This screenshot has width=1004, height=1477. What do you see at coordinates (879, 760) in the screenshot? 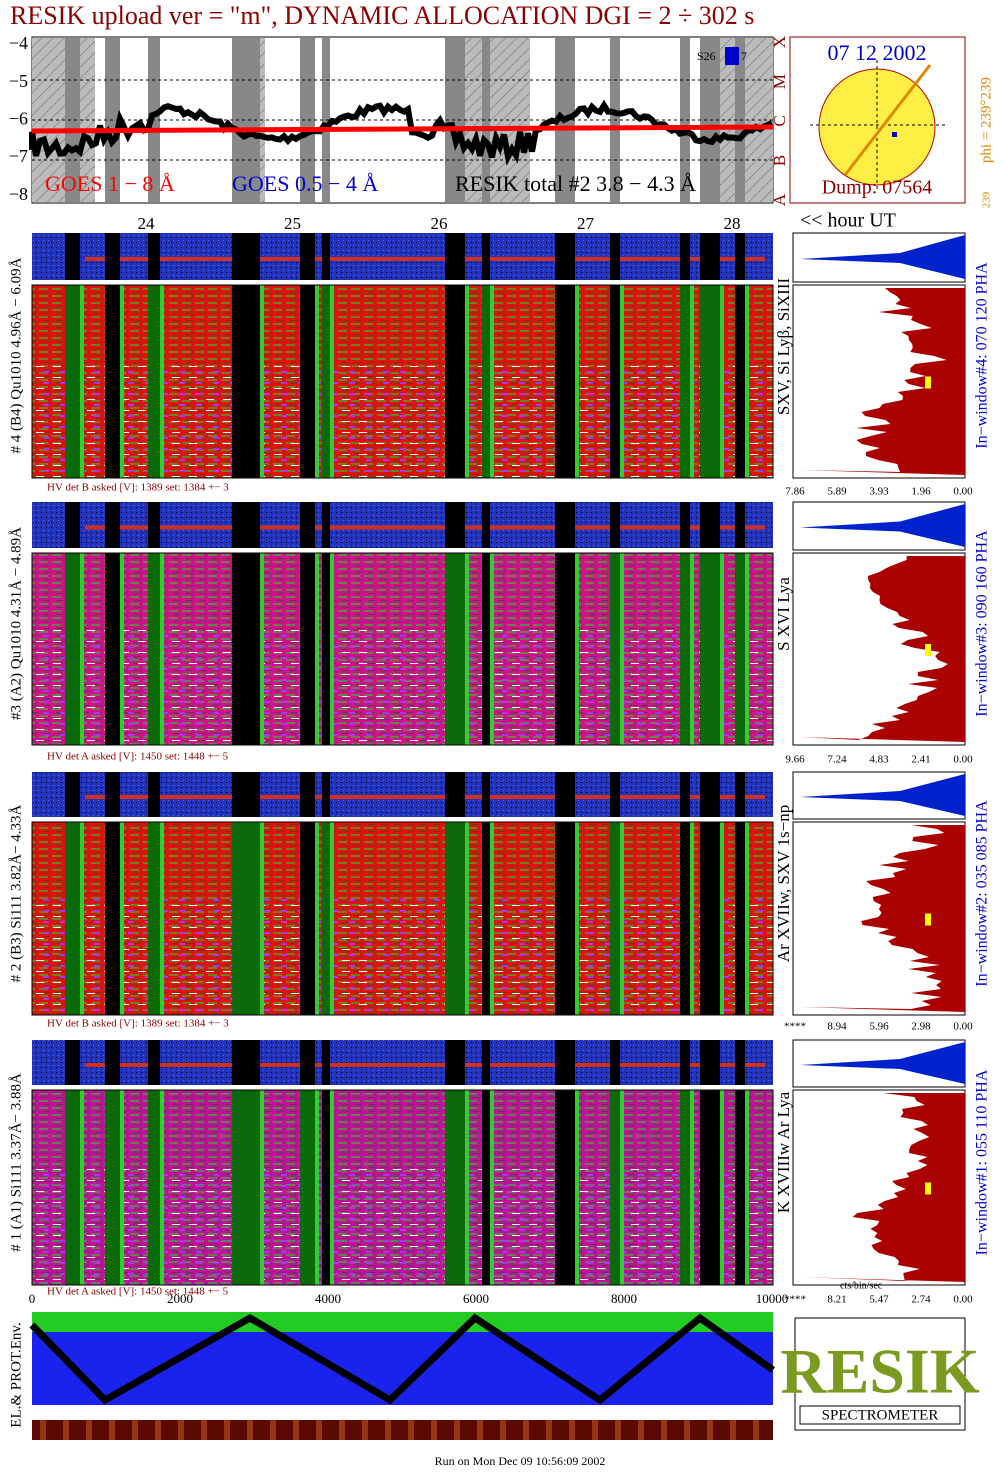
I see `hist-tick: 4.83` at bounding box center [879, 760].